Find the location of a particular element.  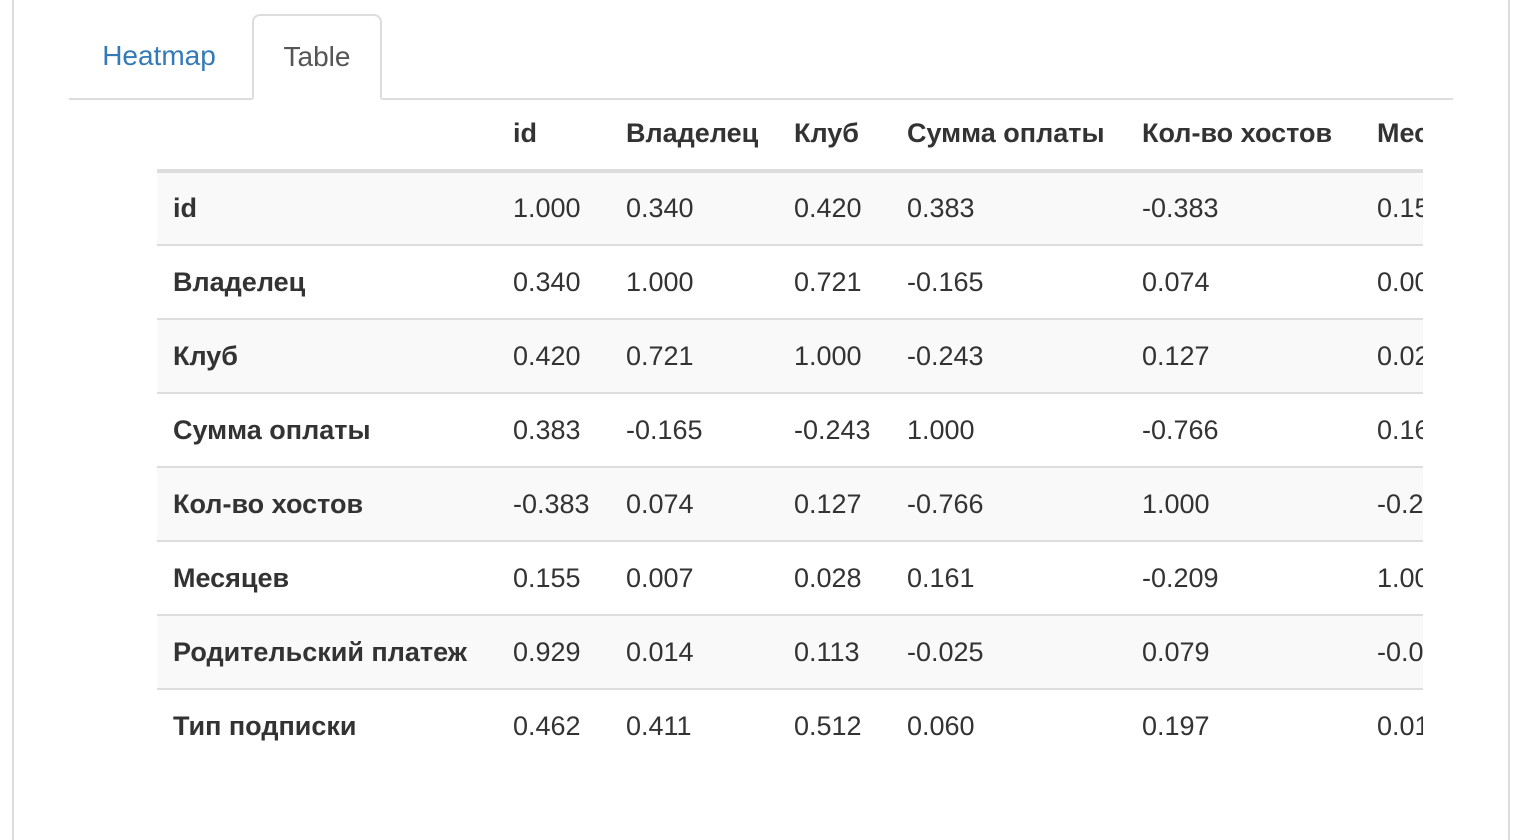

table-cell: 0.462 is located at coordinates (553, 725).